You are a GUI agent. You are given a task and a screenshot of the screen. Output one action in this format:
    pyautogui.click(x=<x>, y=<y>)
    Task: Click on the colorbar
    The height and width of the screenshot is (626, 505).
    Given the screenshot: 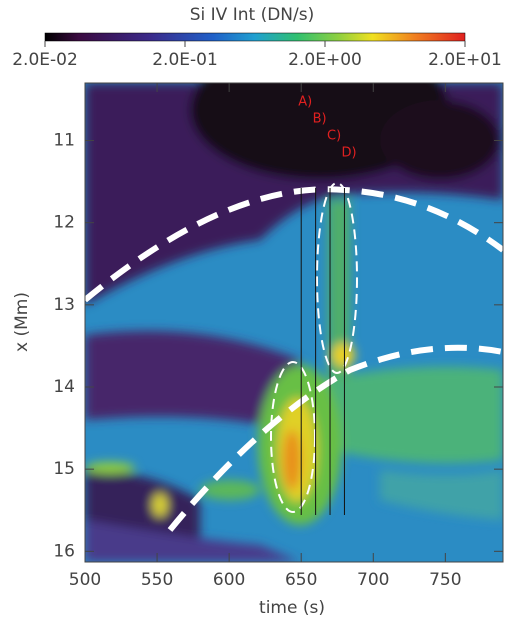 What is the action you would take?
    pyautogui.click(x=255, y=37)
    